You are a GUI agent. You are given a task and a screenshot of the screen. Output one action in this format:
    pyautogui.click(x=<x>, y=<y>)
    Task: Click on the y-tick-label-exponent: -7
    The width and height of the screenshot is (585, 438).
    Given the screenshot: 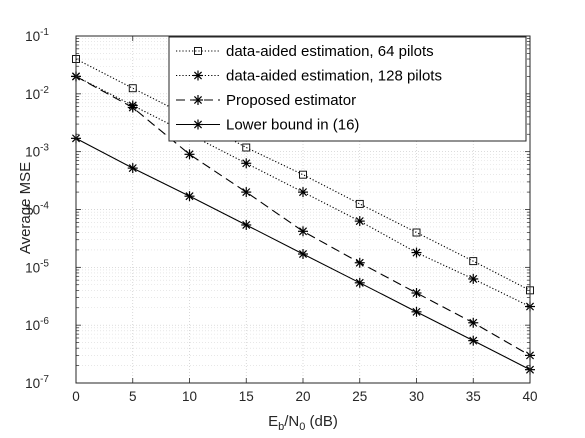 What is the action you would take?
    pyautogui.click(x=44, y=379)
    